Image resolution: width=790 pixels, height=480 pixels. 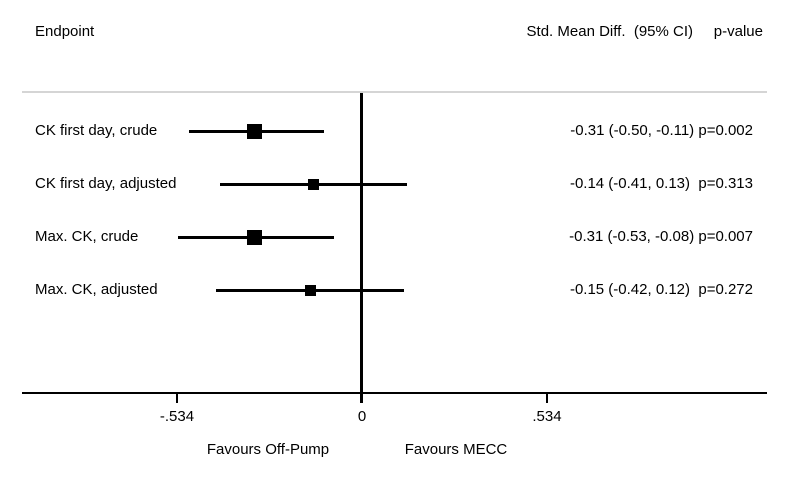 What do you see at coordinates (661, 236) in the screenshot?
I see `effect-and-pvalue-text: -0.31 (-0.53, -0.08) p=0.007` at bounding box center [661, 236].